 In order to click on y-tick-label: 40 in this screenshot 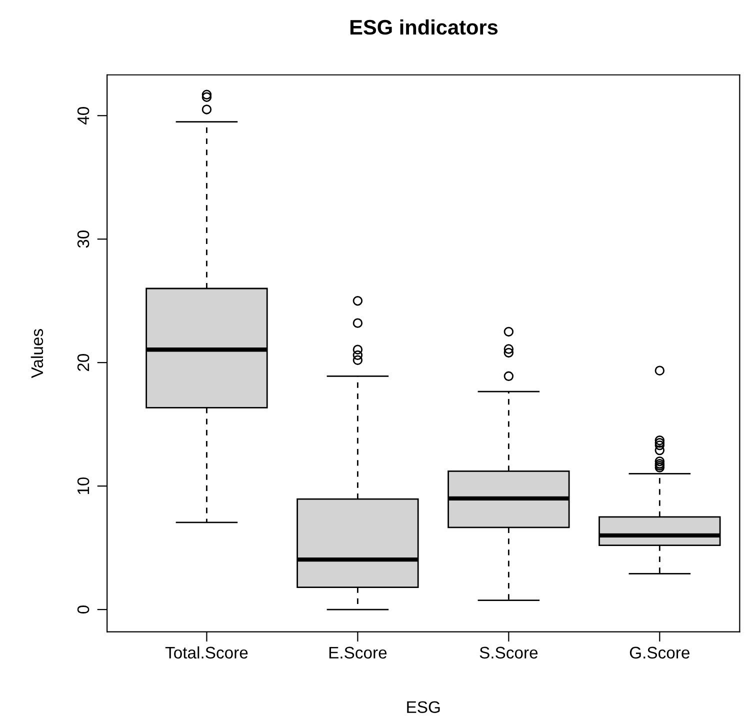, I will do `click(83, 116)`.